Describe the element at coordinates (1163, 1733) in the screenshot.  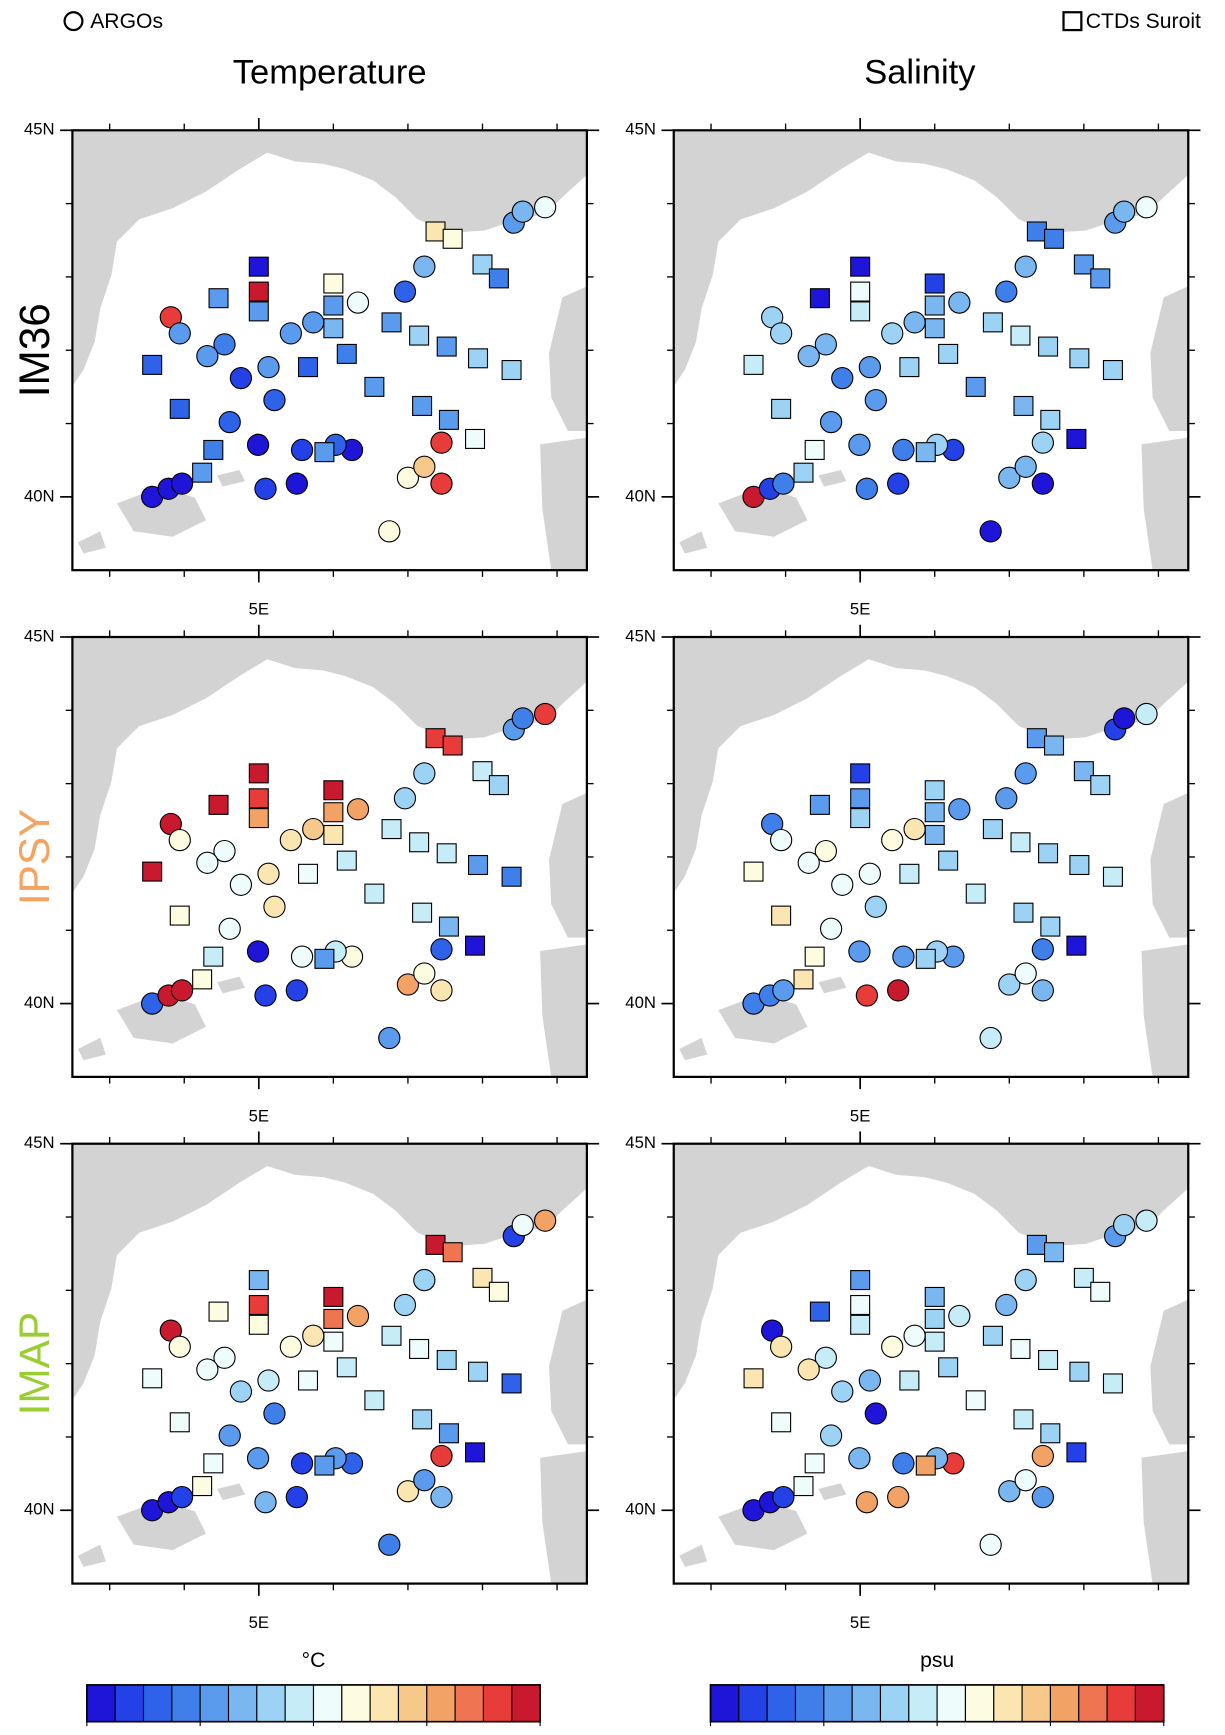
I see `colorbar-tick-label: 0.1` at that location.